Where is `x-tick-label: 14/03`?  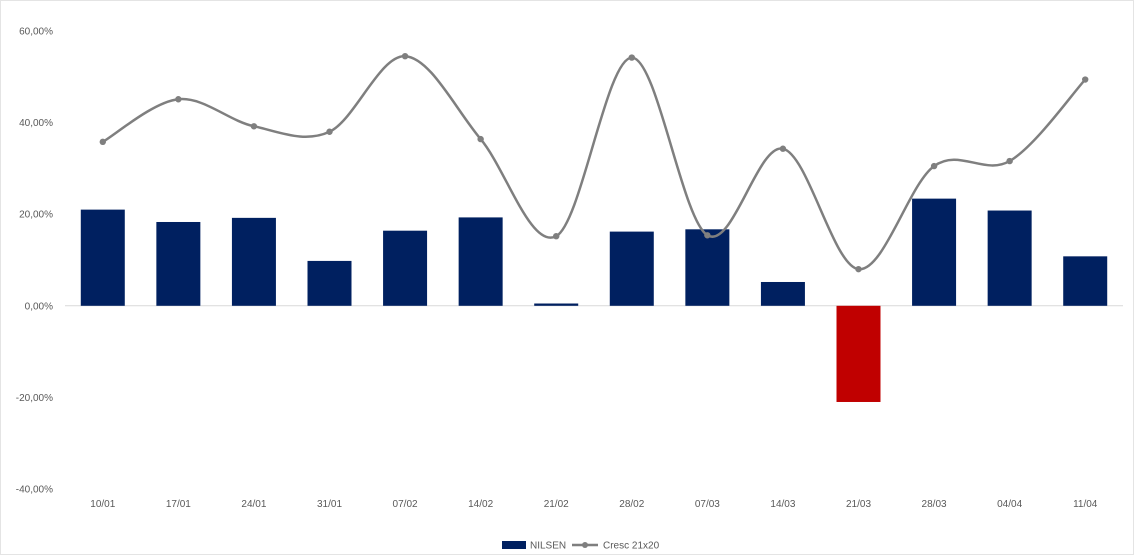
x-tick-label: 14/03 is located at coordinates (782, 504).